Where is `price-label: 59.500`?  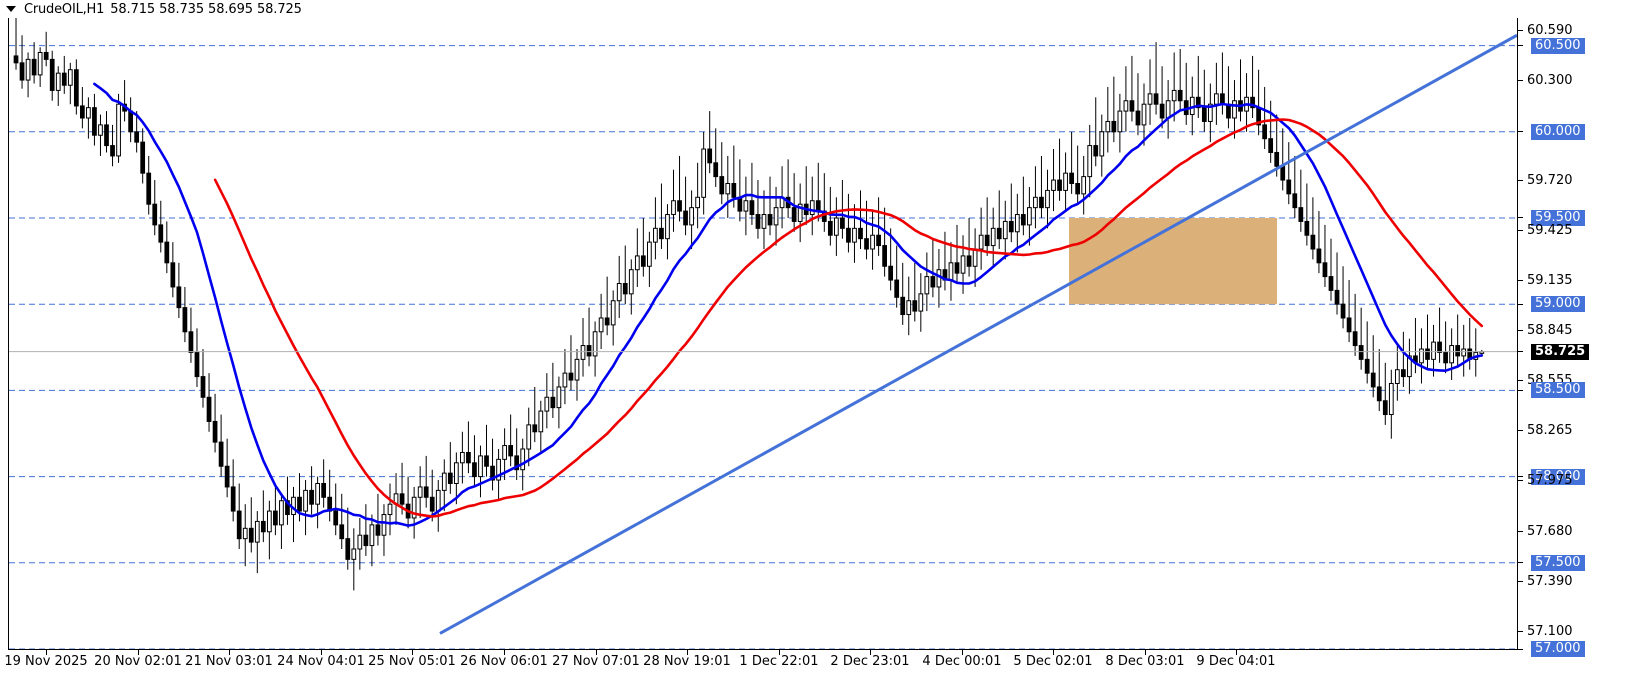 price-label: 59.500 is located at coordinates (1558, 217).